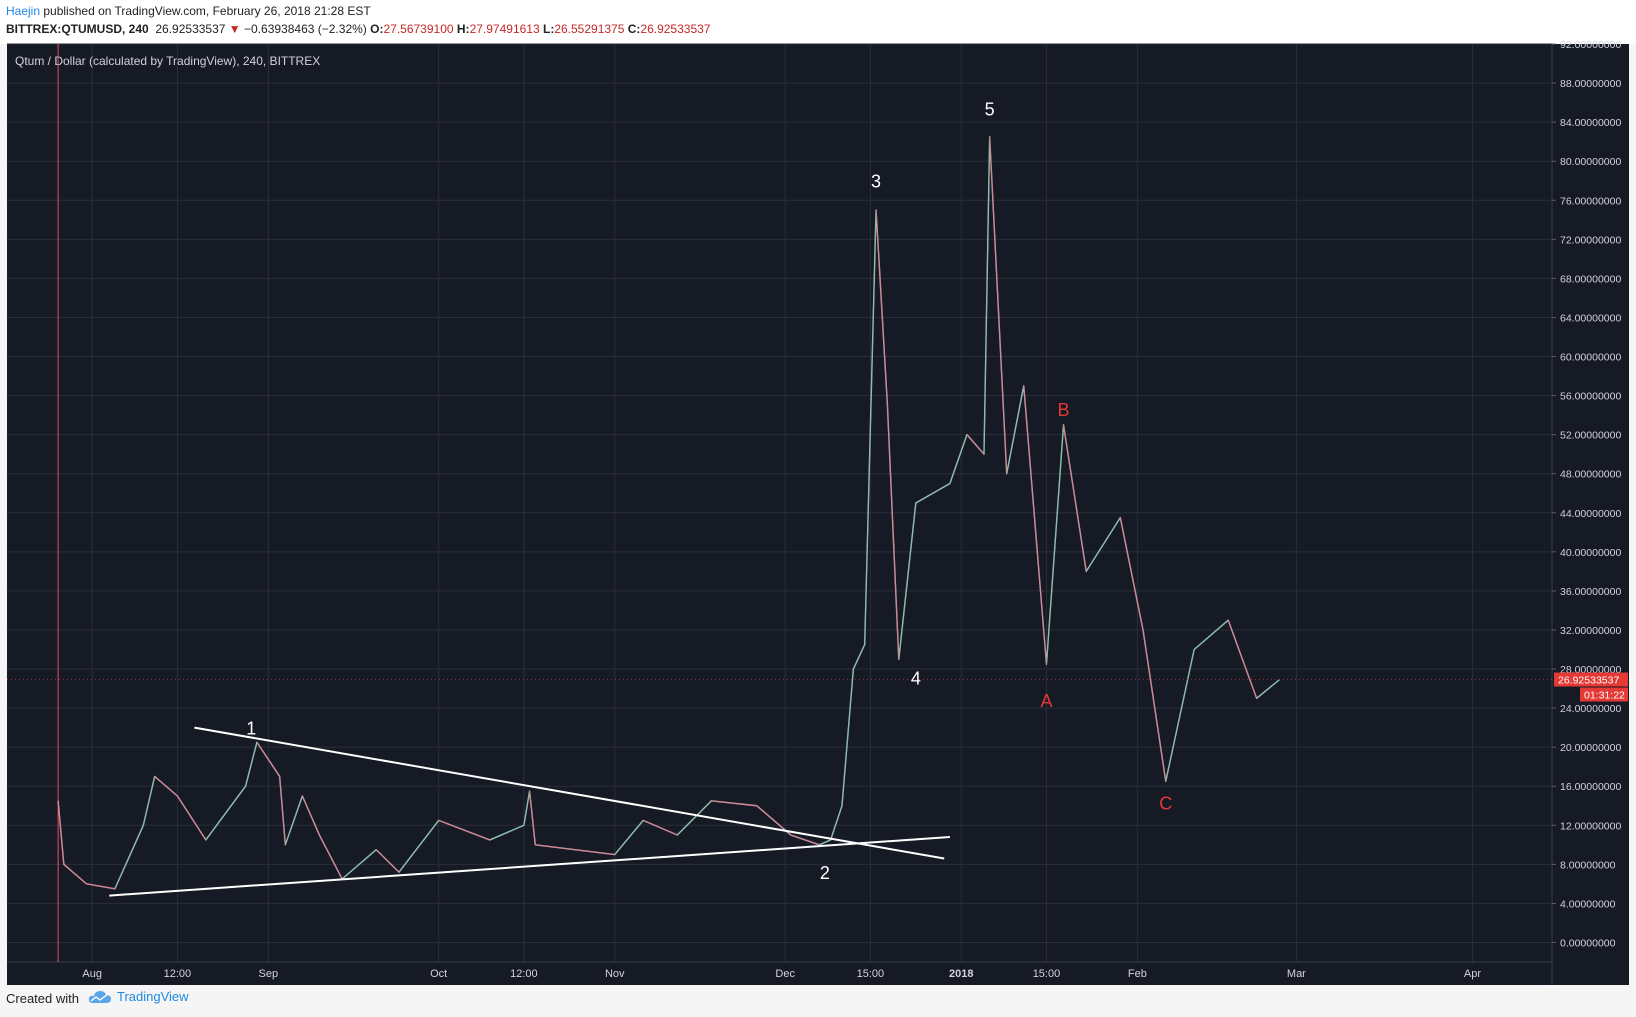 The width and height of the screenshot is (1636, 1017). Describe the element at coordinates (990, 109) in the screenshot. I see `wave-label: 5` at that location.